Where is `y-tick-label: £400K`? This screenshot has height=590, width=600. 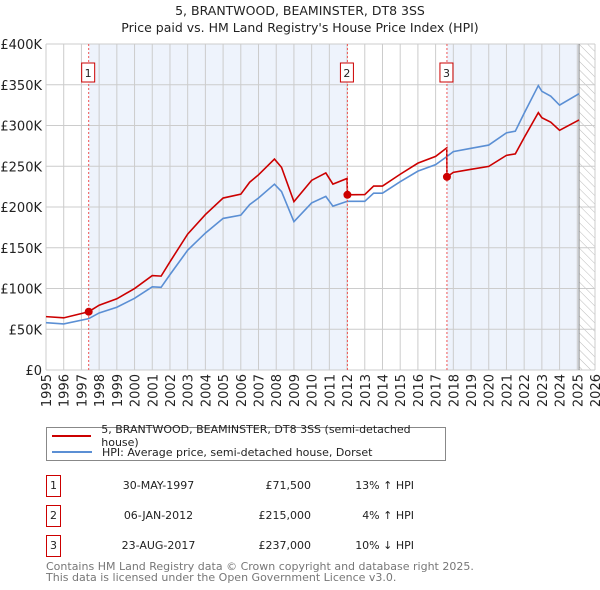
y-tick-label: £400K is located at coordinates (21, 45).